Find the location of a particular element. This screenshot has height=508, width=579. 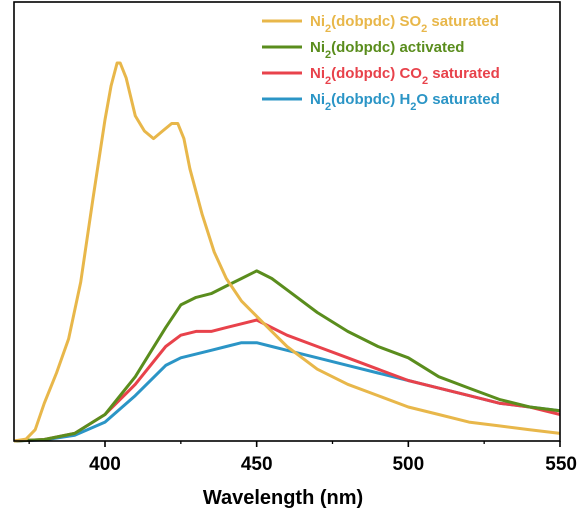

legend-label-1: Ni2(dobpdc) activated is located at coordinates (387, 50).